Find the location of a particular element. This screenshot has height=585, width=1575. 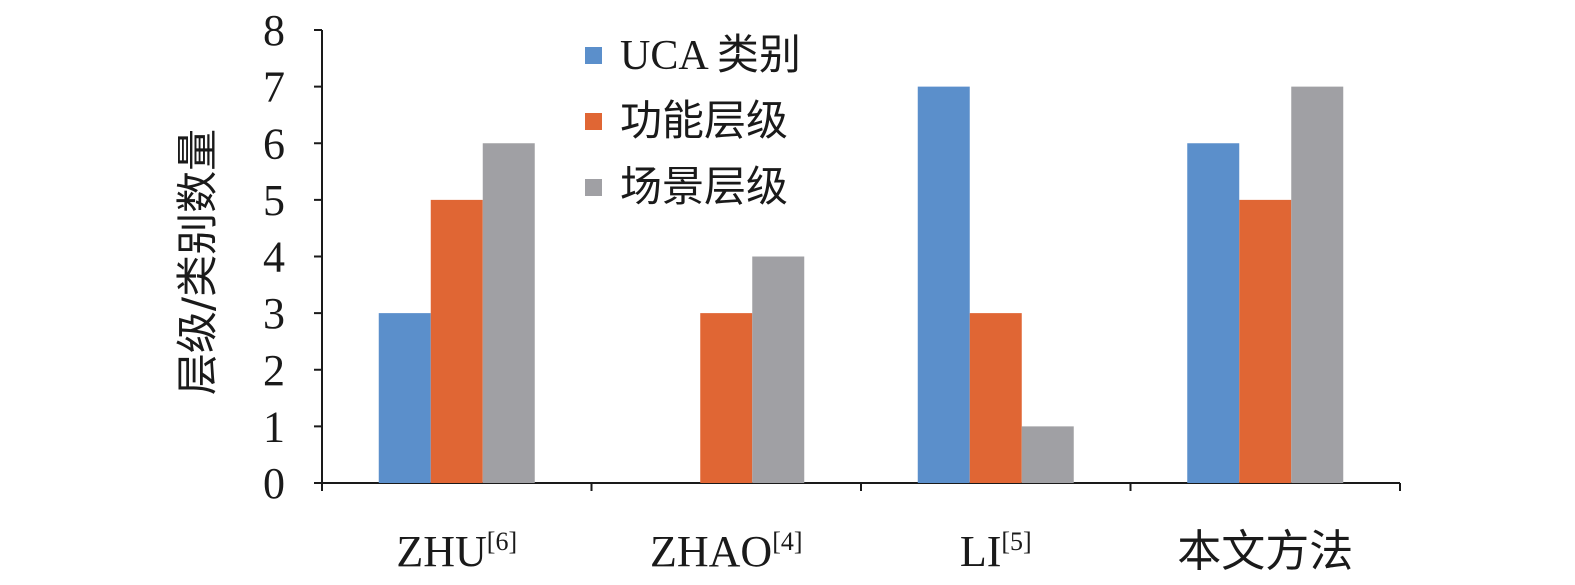

y-tick-label: 8 is located at coordinates (274, 30).